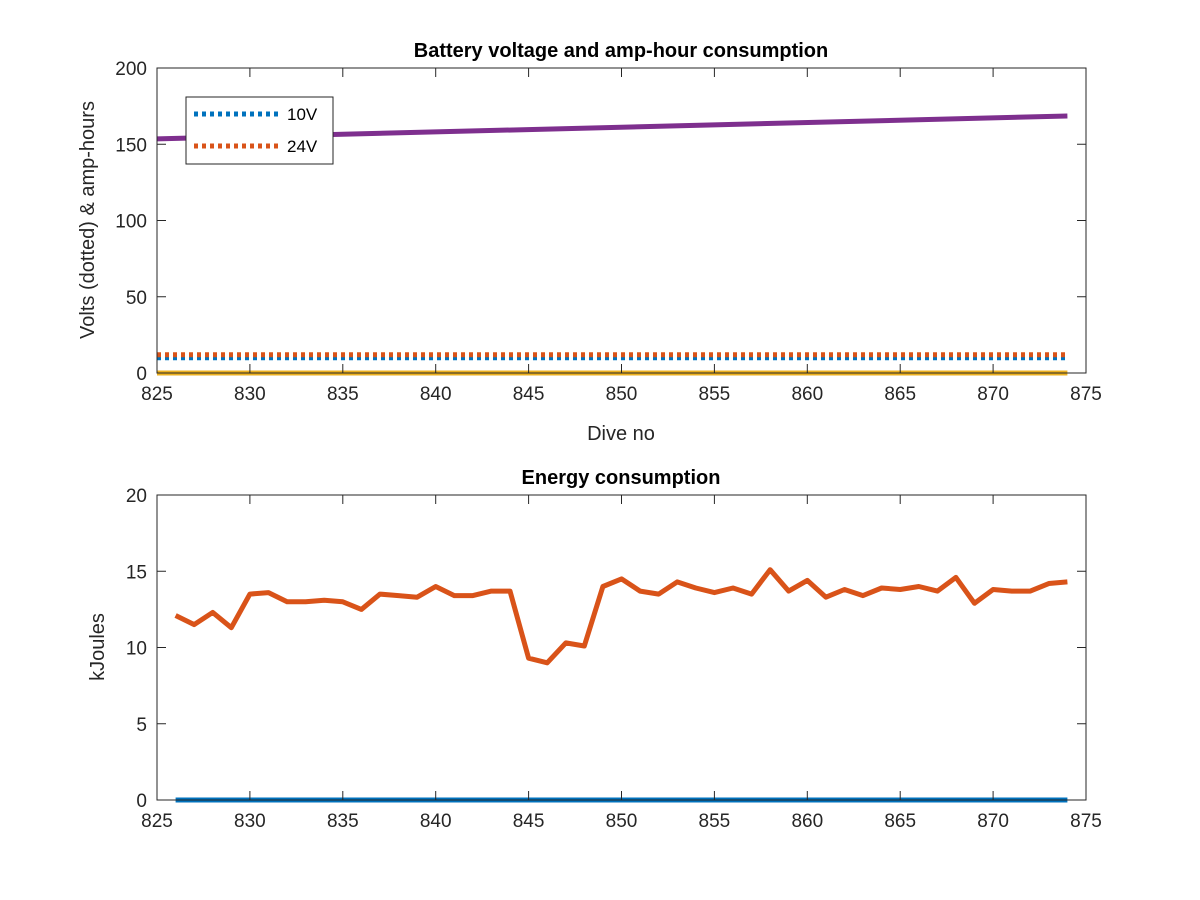 Image resolution: width=1200 pixels, height=900 pixels. What do you see at coordinates (136, 298) in the screenshot?
I see `y-tick-label: 50` at bounding box center [136, 298].